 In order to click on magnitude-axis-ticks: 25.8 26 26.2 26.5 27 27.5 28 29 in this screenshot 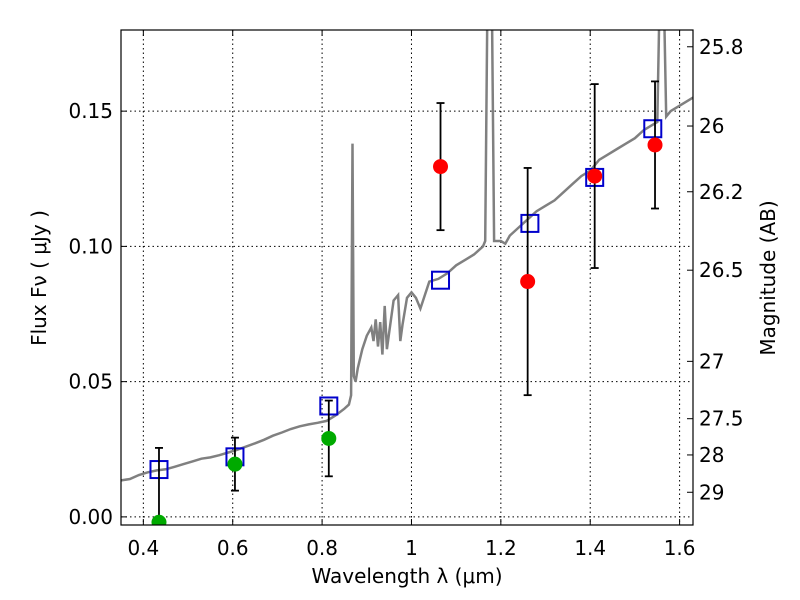, I will do `click(715, 269)`.